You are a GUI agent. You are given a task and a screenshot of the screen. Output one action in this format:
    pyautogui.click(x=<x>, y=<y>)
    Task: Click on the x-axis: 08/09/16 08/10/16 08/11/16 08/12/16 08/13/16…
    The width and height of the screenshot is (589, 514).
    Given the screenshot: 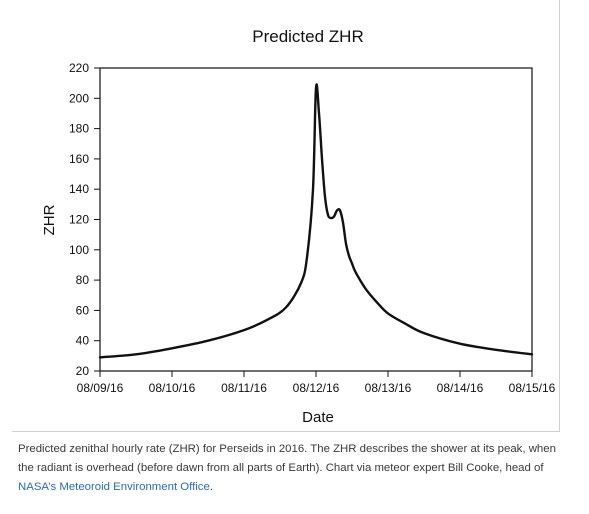 What is the action you would take?
    pyautogui.click(x=316, y=383)
    